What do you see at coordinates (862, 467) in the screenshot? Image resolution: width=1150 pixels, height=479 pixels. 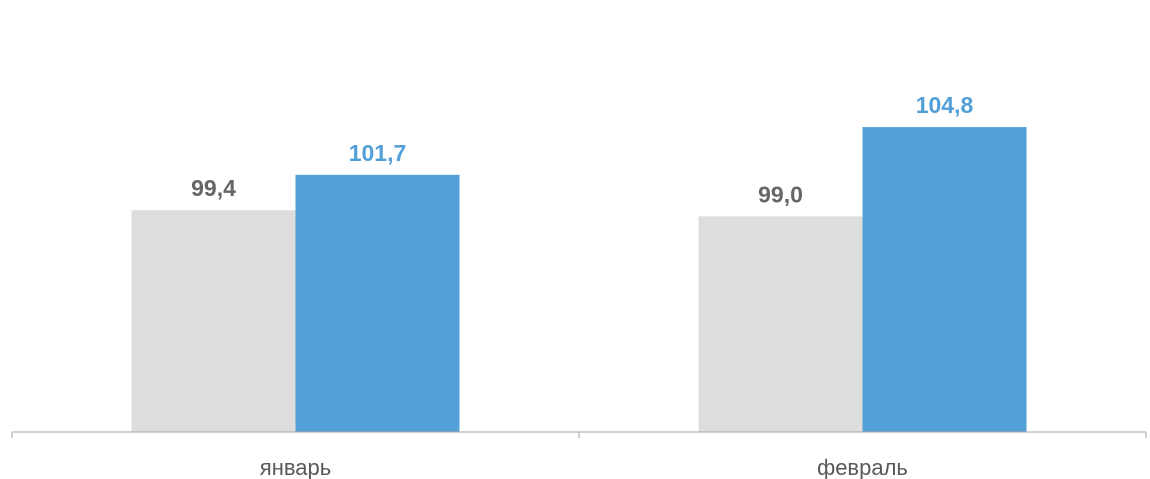 I see `x-tick-label: февраль` at bounding box center [862, 467].